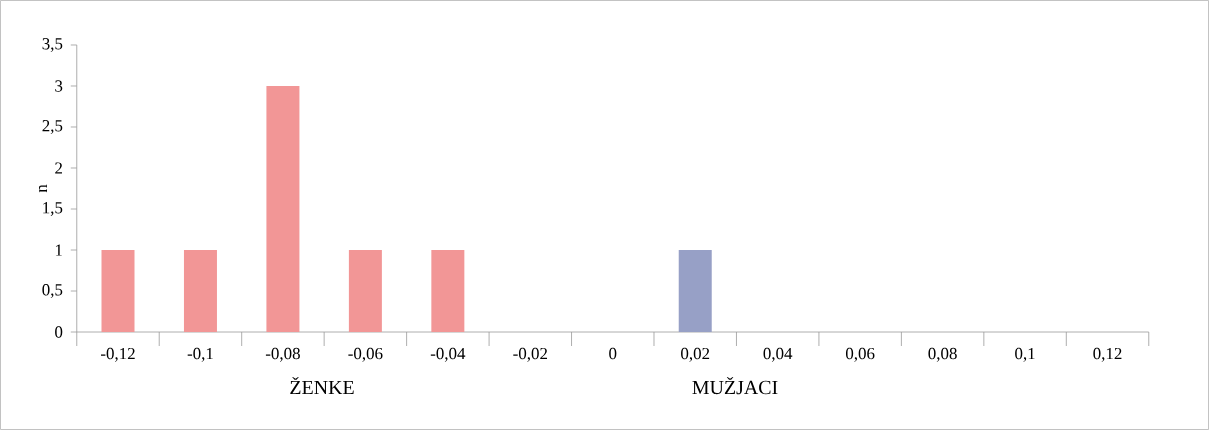  Describe the element at coordinates (860, 354) in the screenshot. I see `x-tick-label: 0,06` at that location.